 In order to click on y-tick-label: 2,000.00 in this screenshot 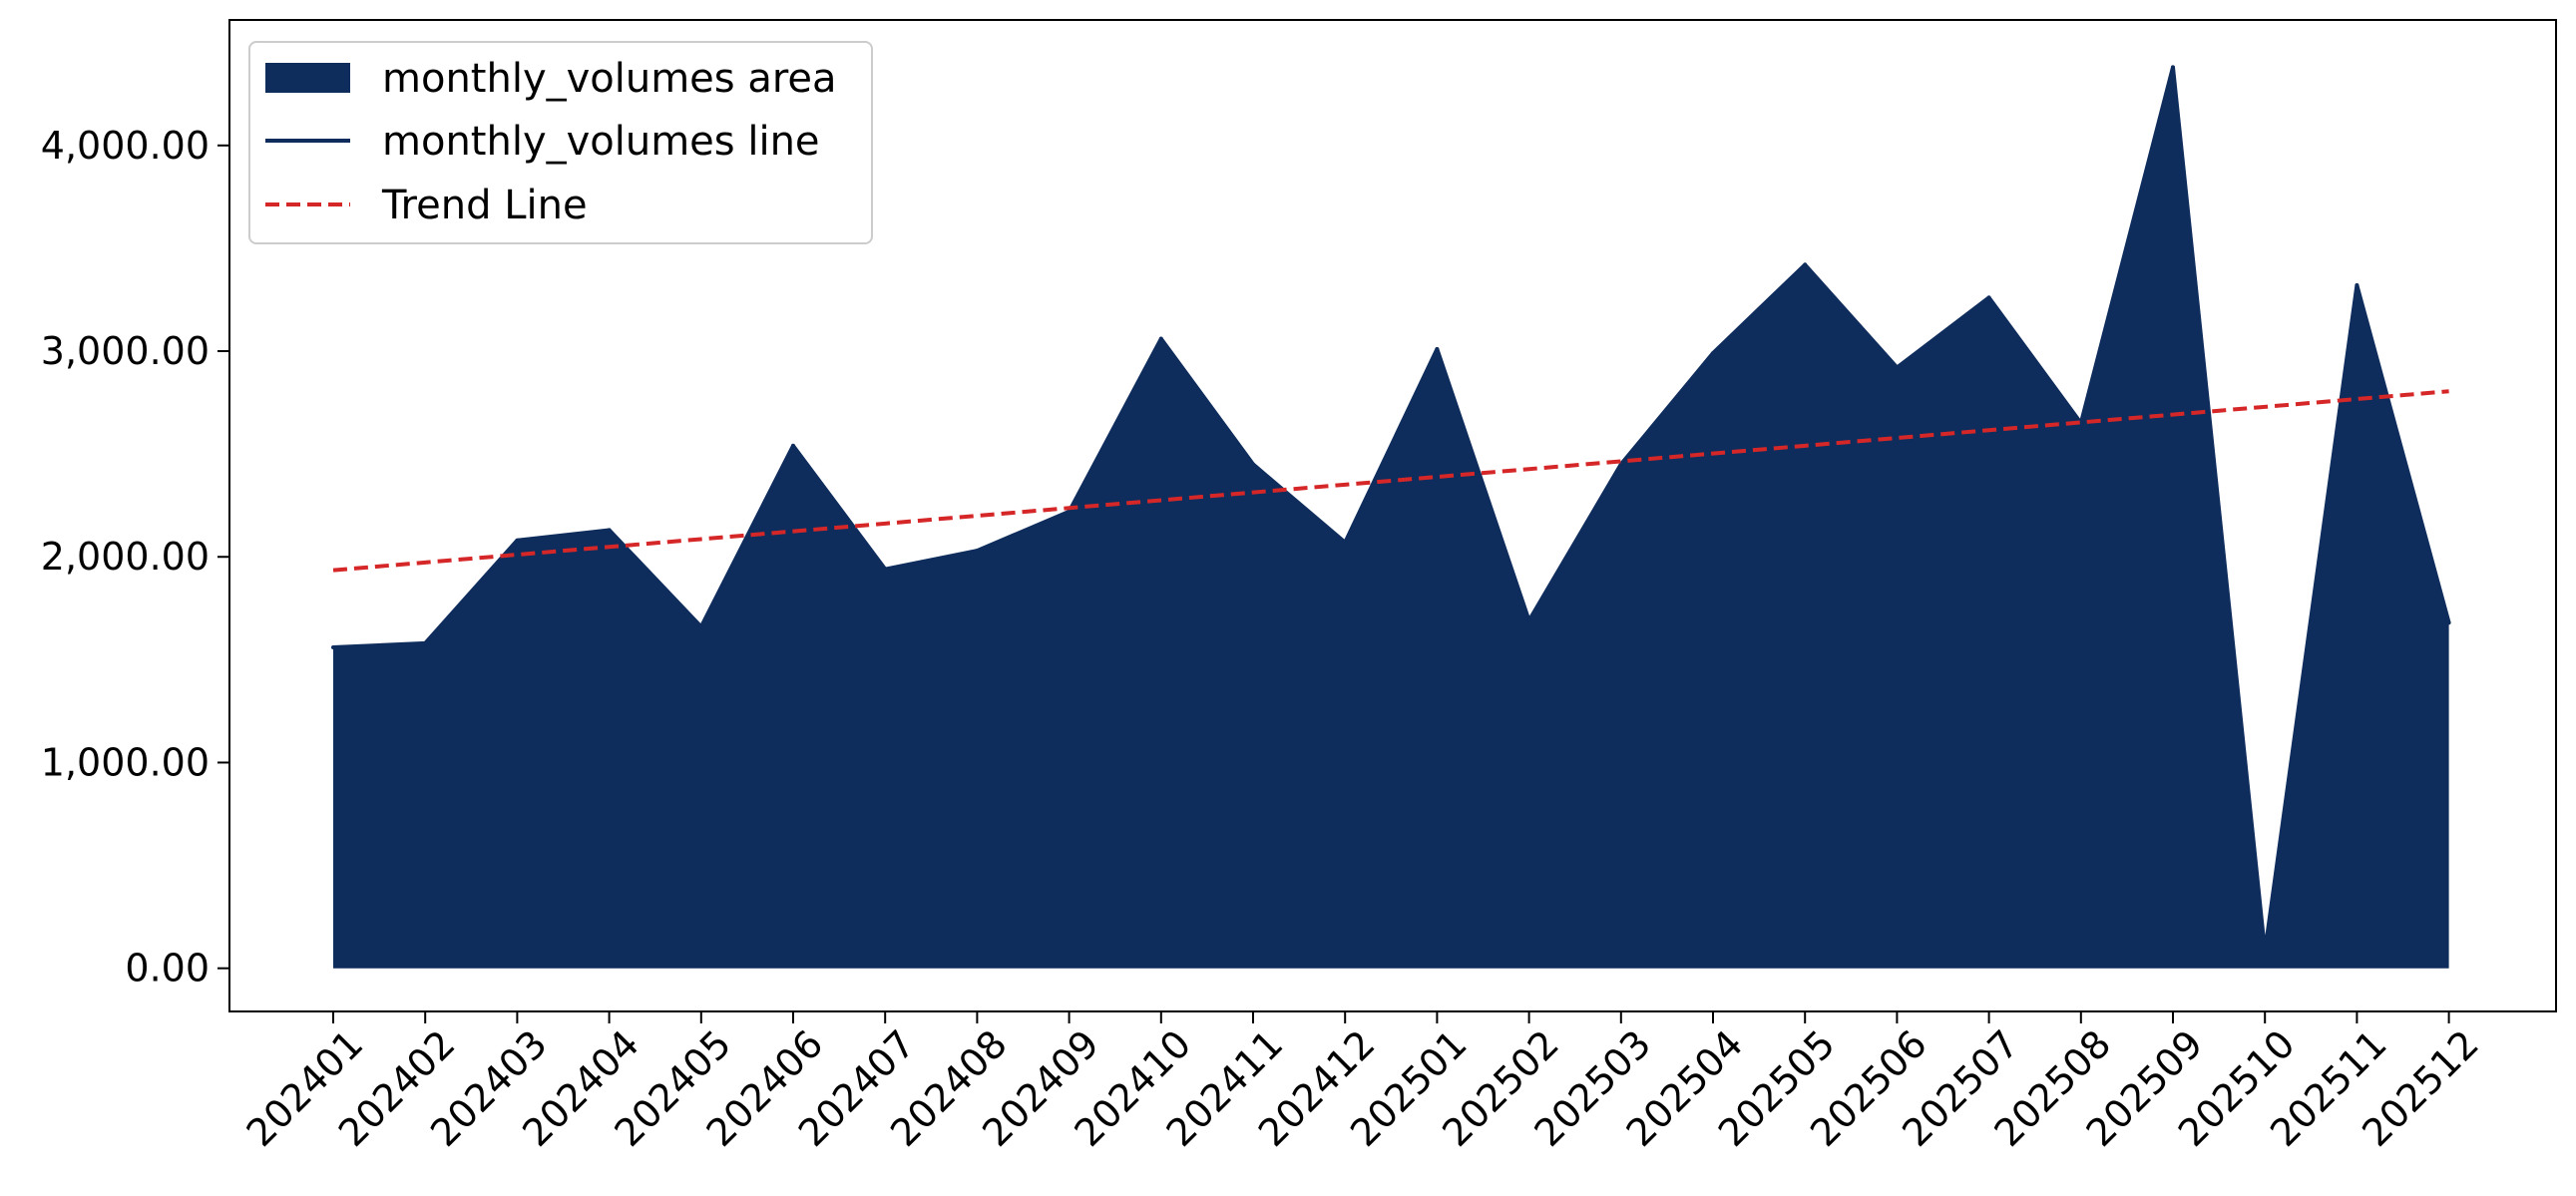, I will do `click(125, 557)`.